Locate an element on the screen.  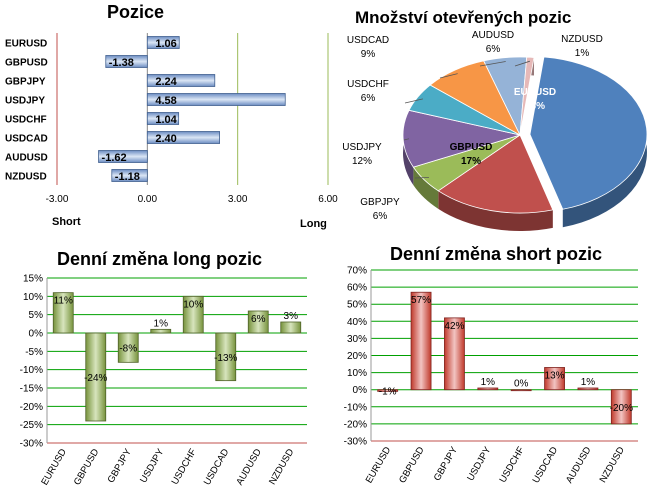
y-tick-label: 50% is located at coordinates (357, 305).